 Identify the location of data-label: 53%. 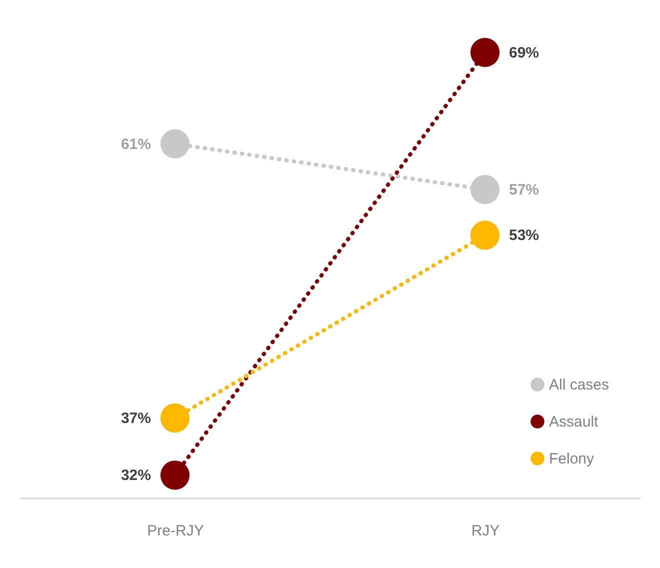
(524, 235).